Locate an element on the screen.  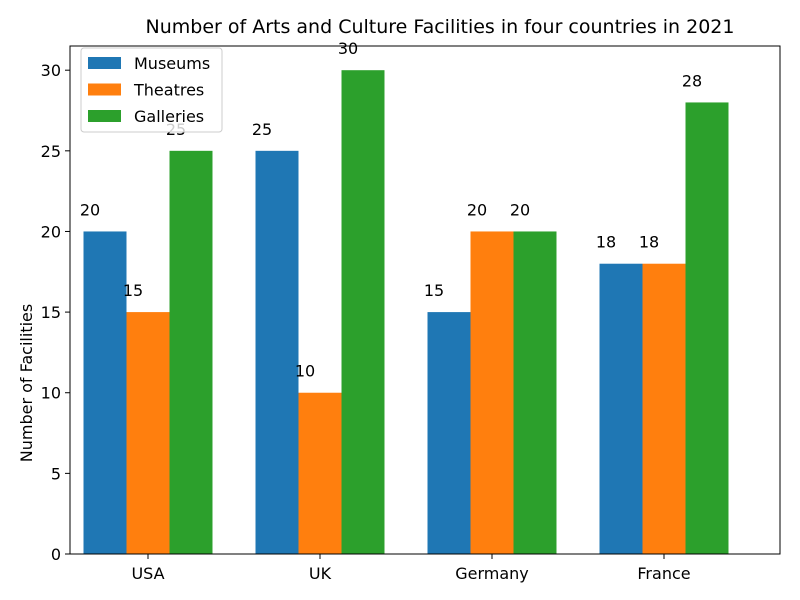
data-label-museums-uk: 25 is located at coordinates (262, 129).